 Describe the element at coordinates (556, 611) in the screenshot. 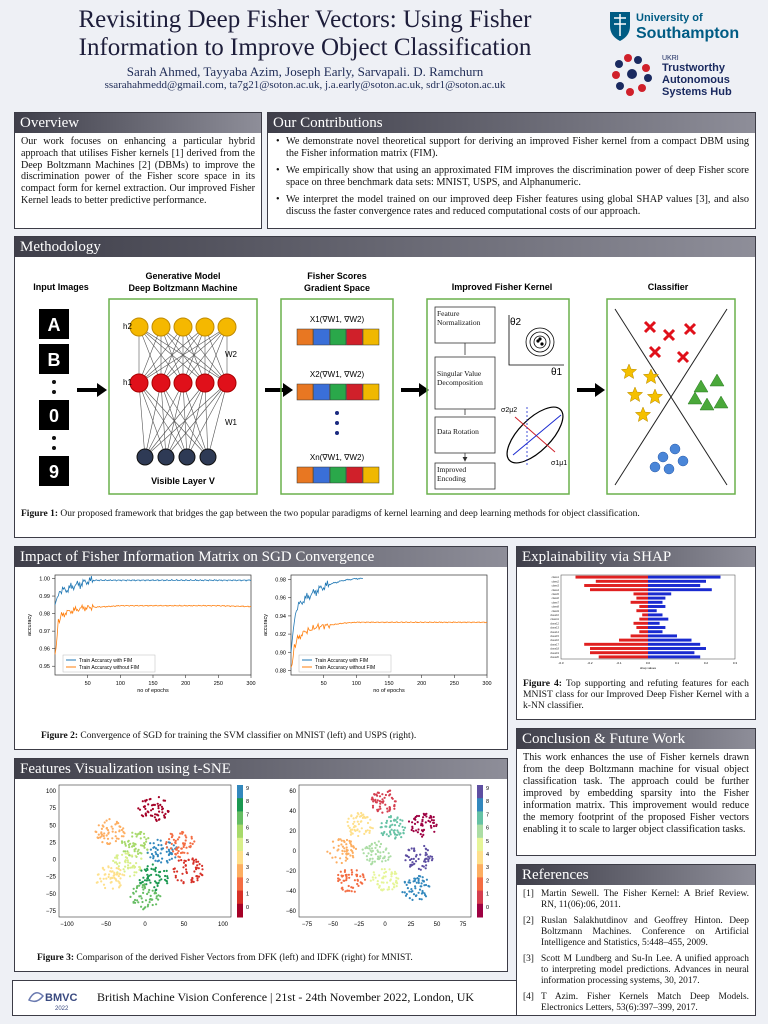

I see `shap-category-label: class9` at that location.